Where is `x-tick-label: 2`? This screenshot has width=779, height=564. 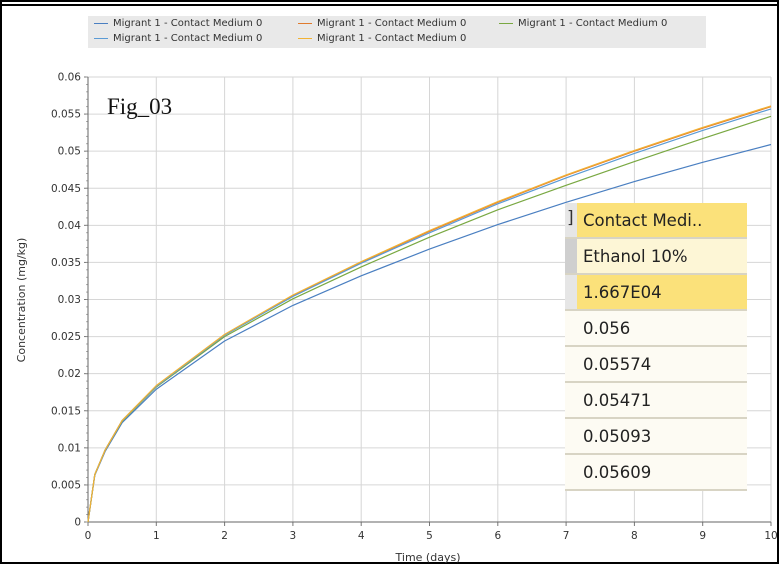
x-tick-label: 2 is located at coordinates (224, 536).